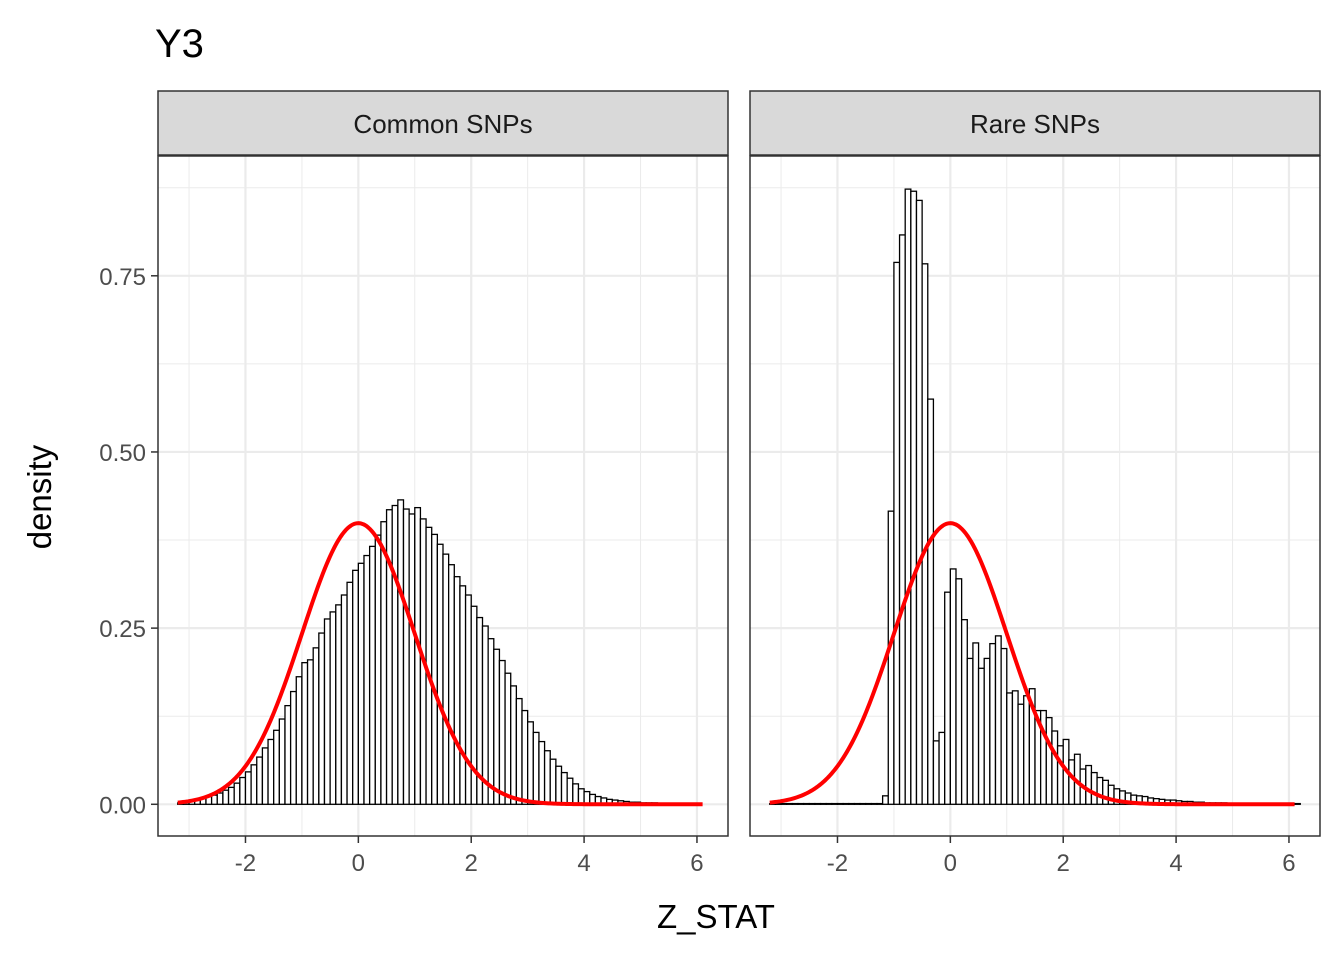 The width and height of the screenshot is (1344, 960). I want to click on y-tick-label: 0.25, so click(122, 629).